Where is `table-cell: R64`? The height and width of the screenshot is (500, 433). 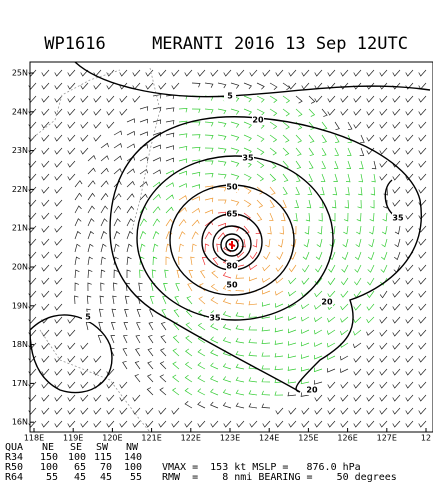
table-cell: R64 is located at coordinates (14, 477).